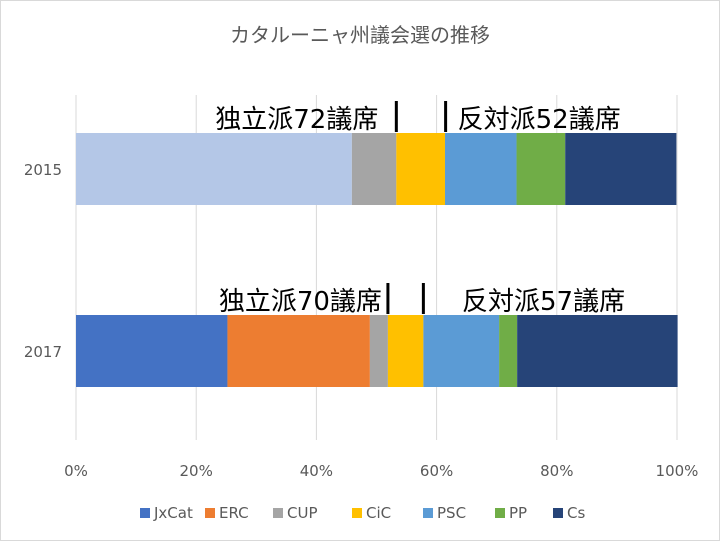 The image size is (720, 545). What do you see at coordinates (43, 352) in the screenshot?
I see `category-label: 2017` at bounding box center [43, 352].